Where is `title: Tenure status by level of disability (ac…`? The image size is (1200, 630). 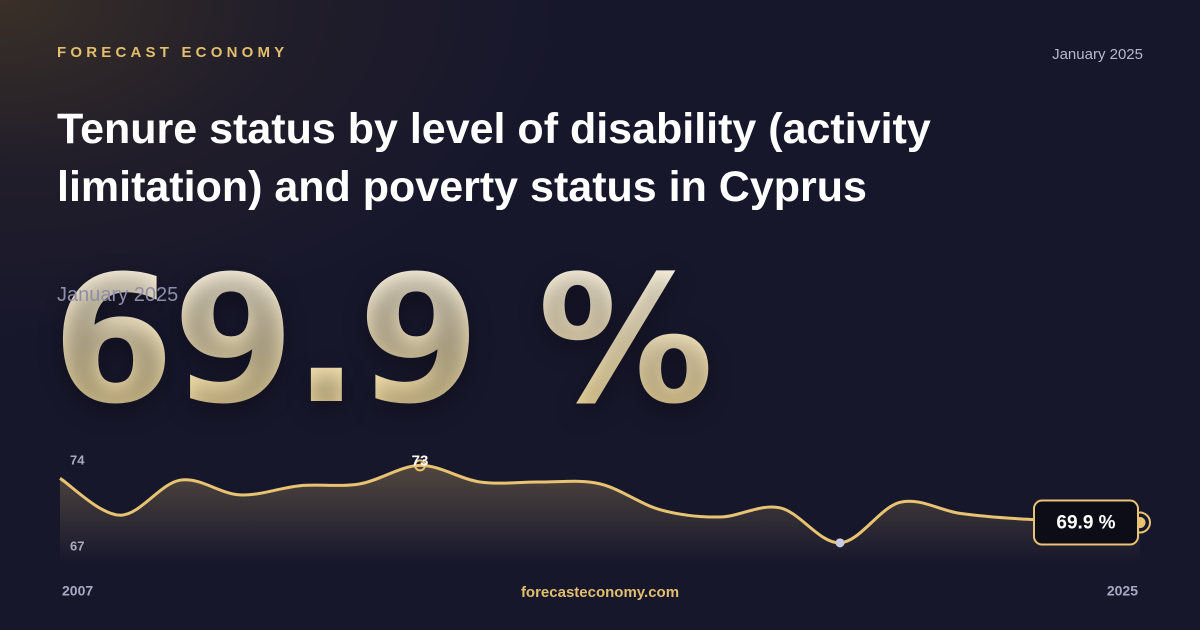 title: Tenure status by level of disability (ac… is located at coordinates (494, 158).